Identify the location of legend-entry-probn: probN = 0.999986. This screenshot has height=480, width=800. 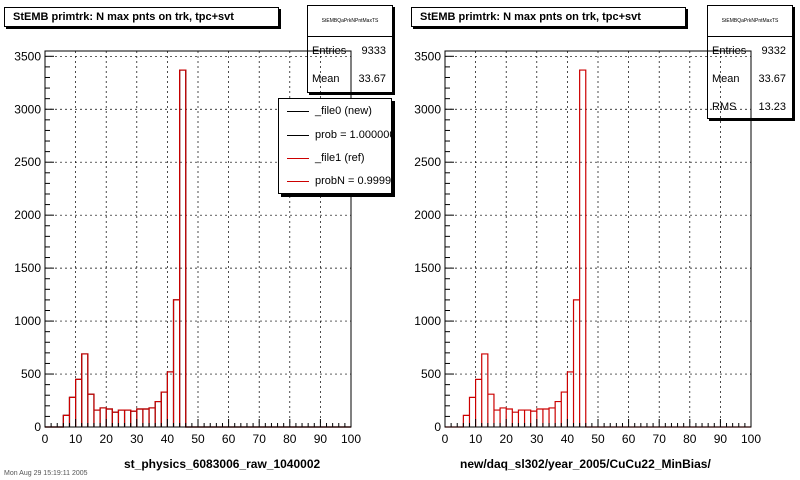
(335, 181).